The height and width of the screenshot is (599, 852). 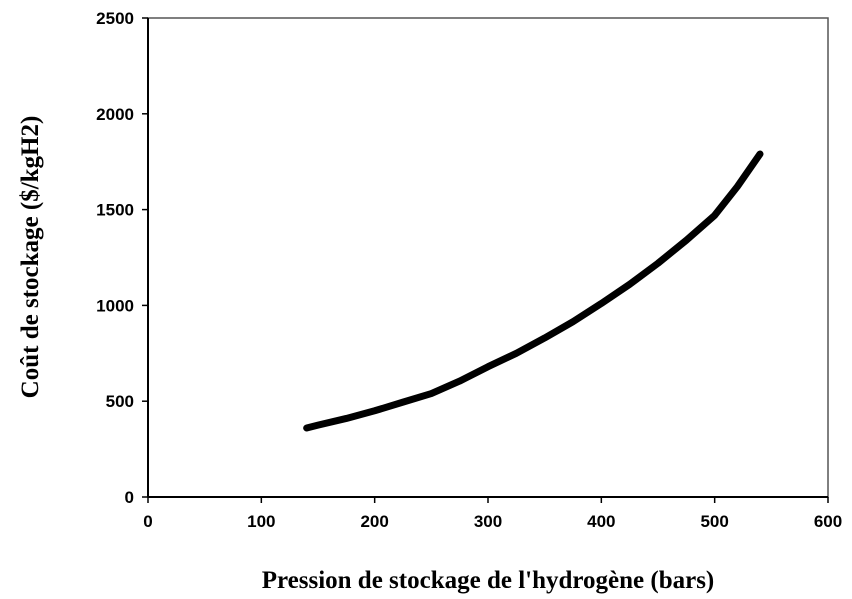 I want to click on y-tick-label: 0, so click(x=129, y=497).